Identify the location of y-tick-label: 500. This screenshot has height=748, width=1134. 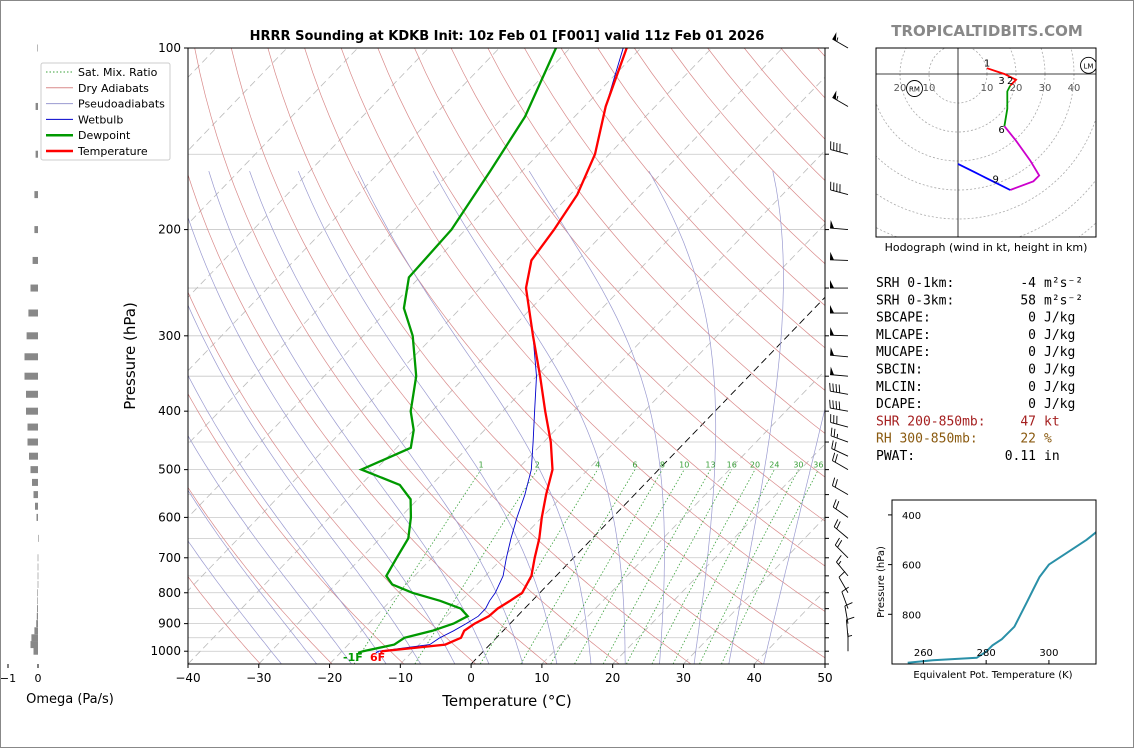
(169, 470).